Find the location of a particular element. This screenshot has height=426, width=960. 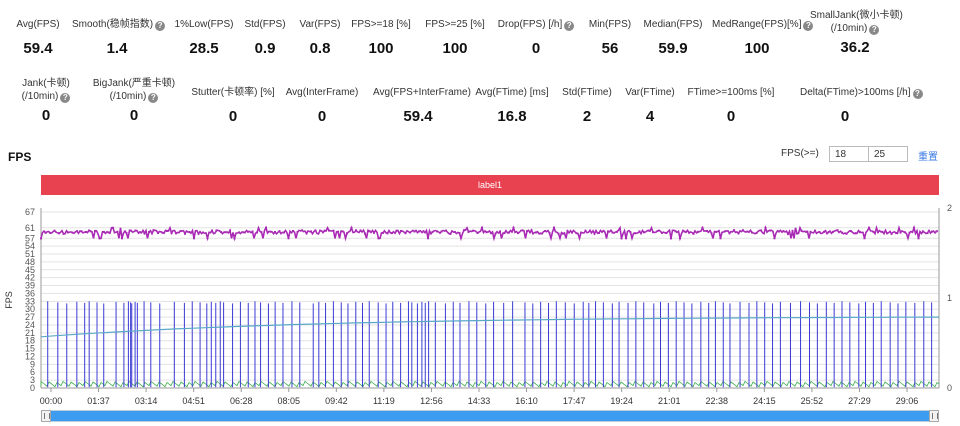

stat-value: 36.2 is located at coordinates (855, 47).